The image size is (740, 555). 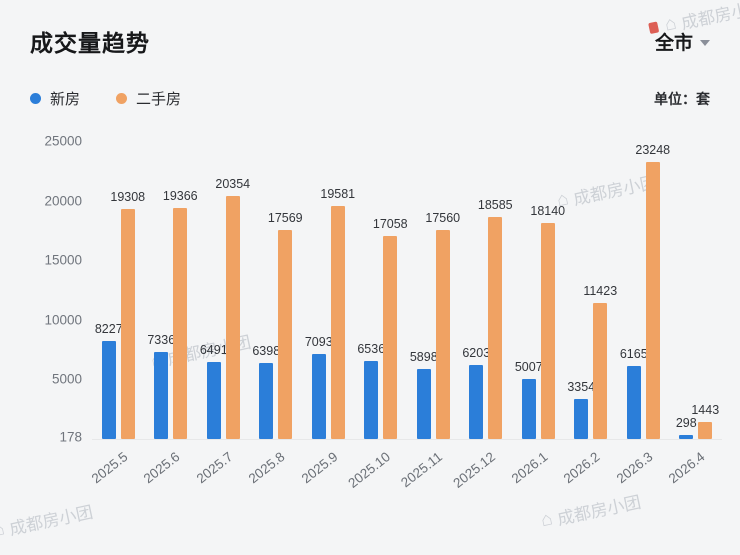 What do you see at coordinates (634, 290) in the screenshot?
I see `bar-slot: 6165` at bounding box center [634, 290].